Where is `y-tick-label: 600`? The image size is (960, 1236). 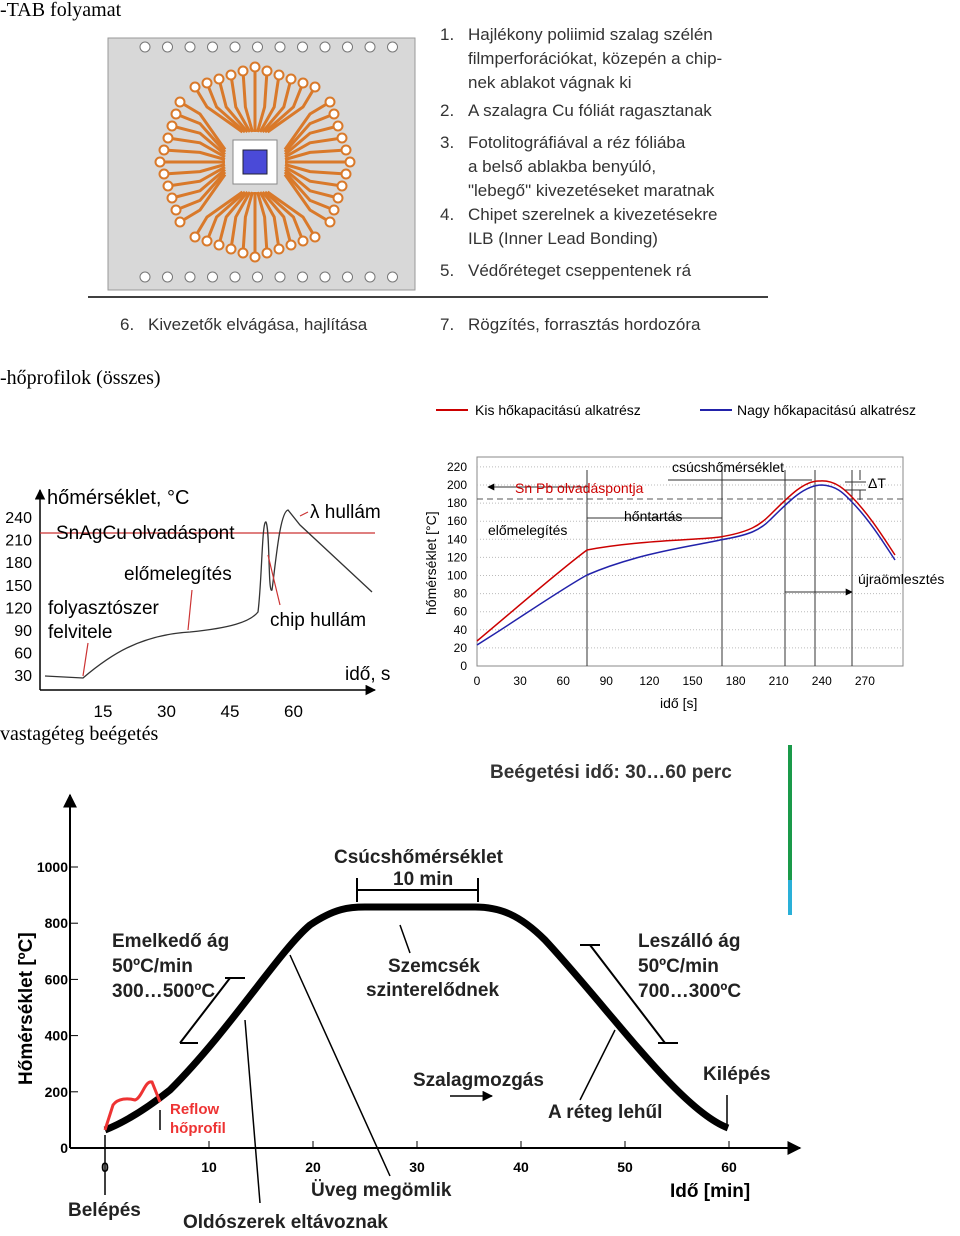
y-tick-label: 600 is located at coordinates (57, 979).